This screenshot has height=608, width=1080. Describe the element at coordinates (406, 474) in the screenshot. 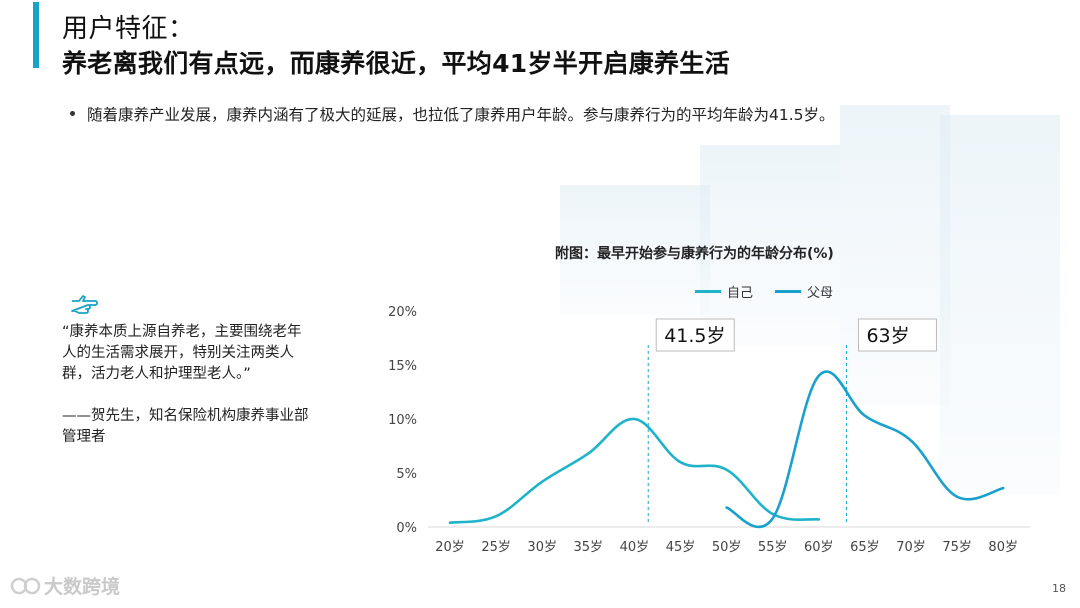

I see `y-tick-label: 5%` at that location.